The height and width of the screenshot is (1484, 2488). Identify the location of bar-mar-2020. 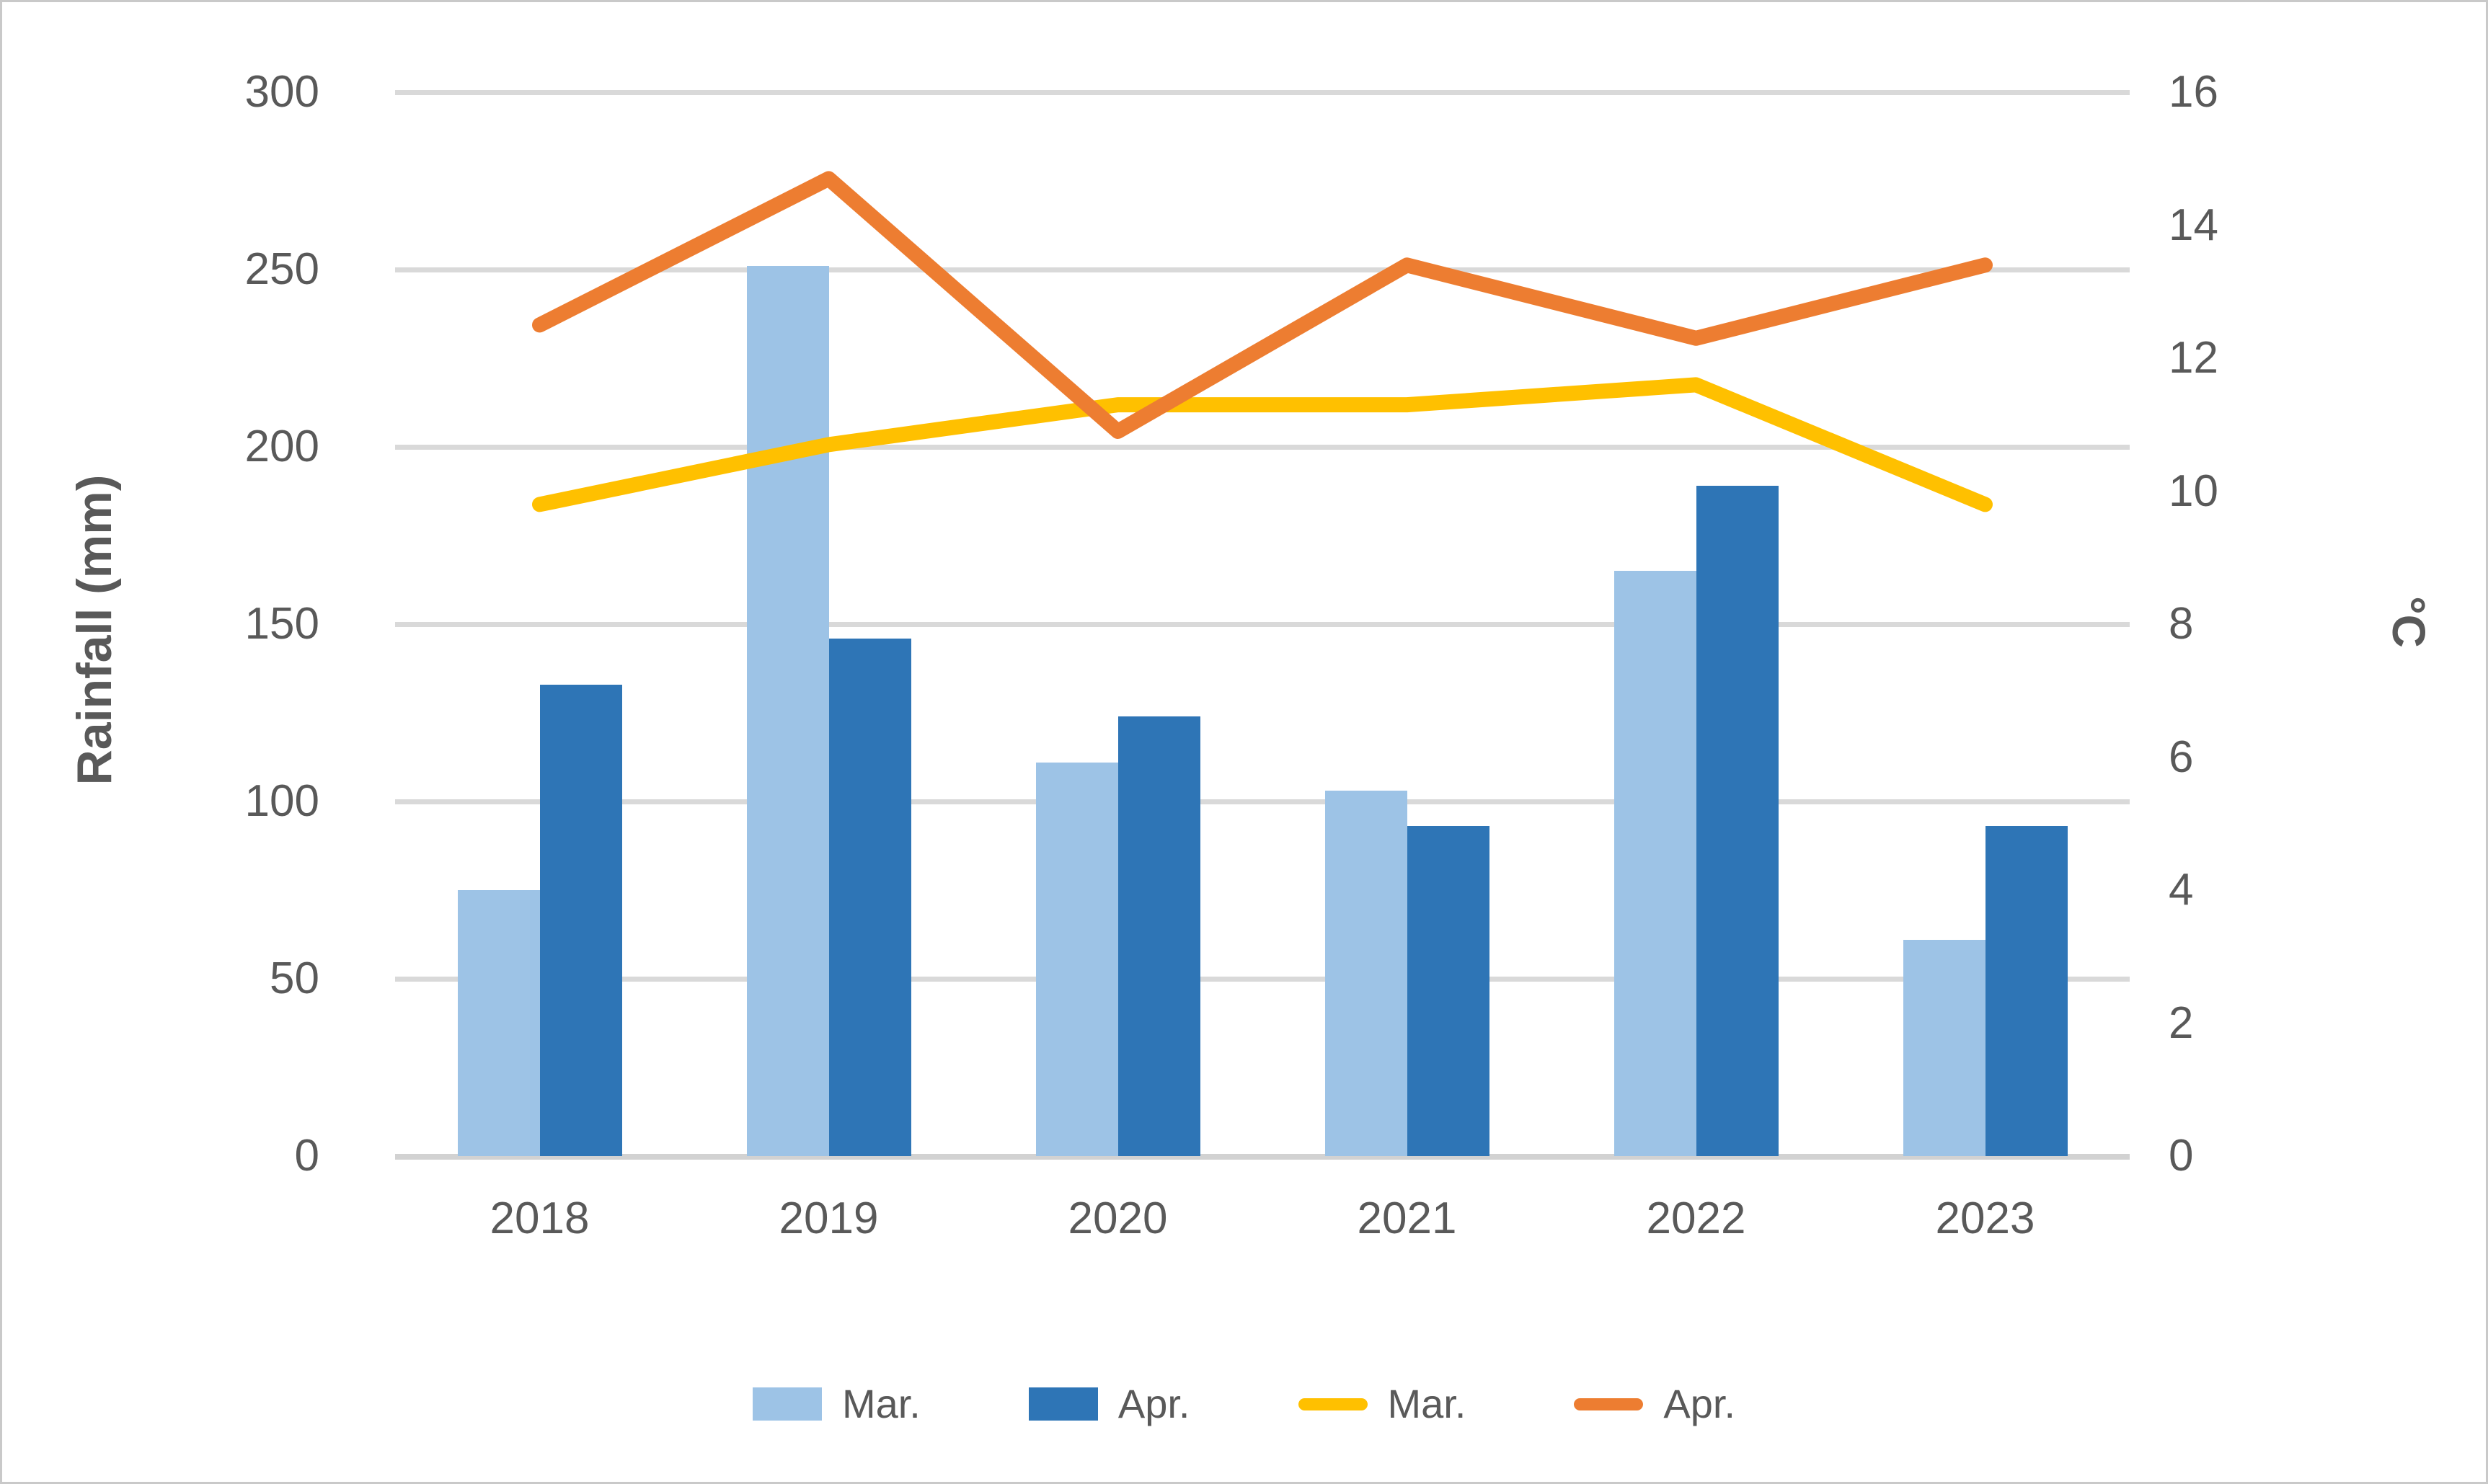
(1076, 959).